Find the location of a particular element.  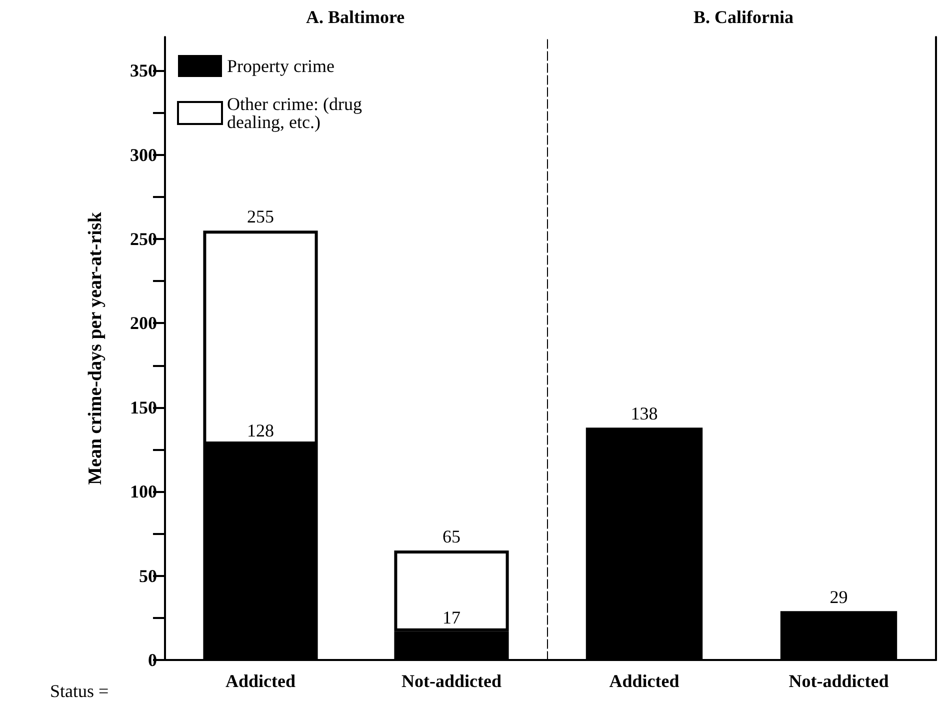

chart-title: B. California is located at coordinates (744, 17).